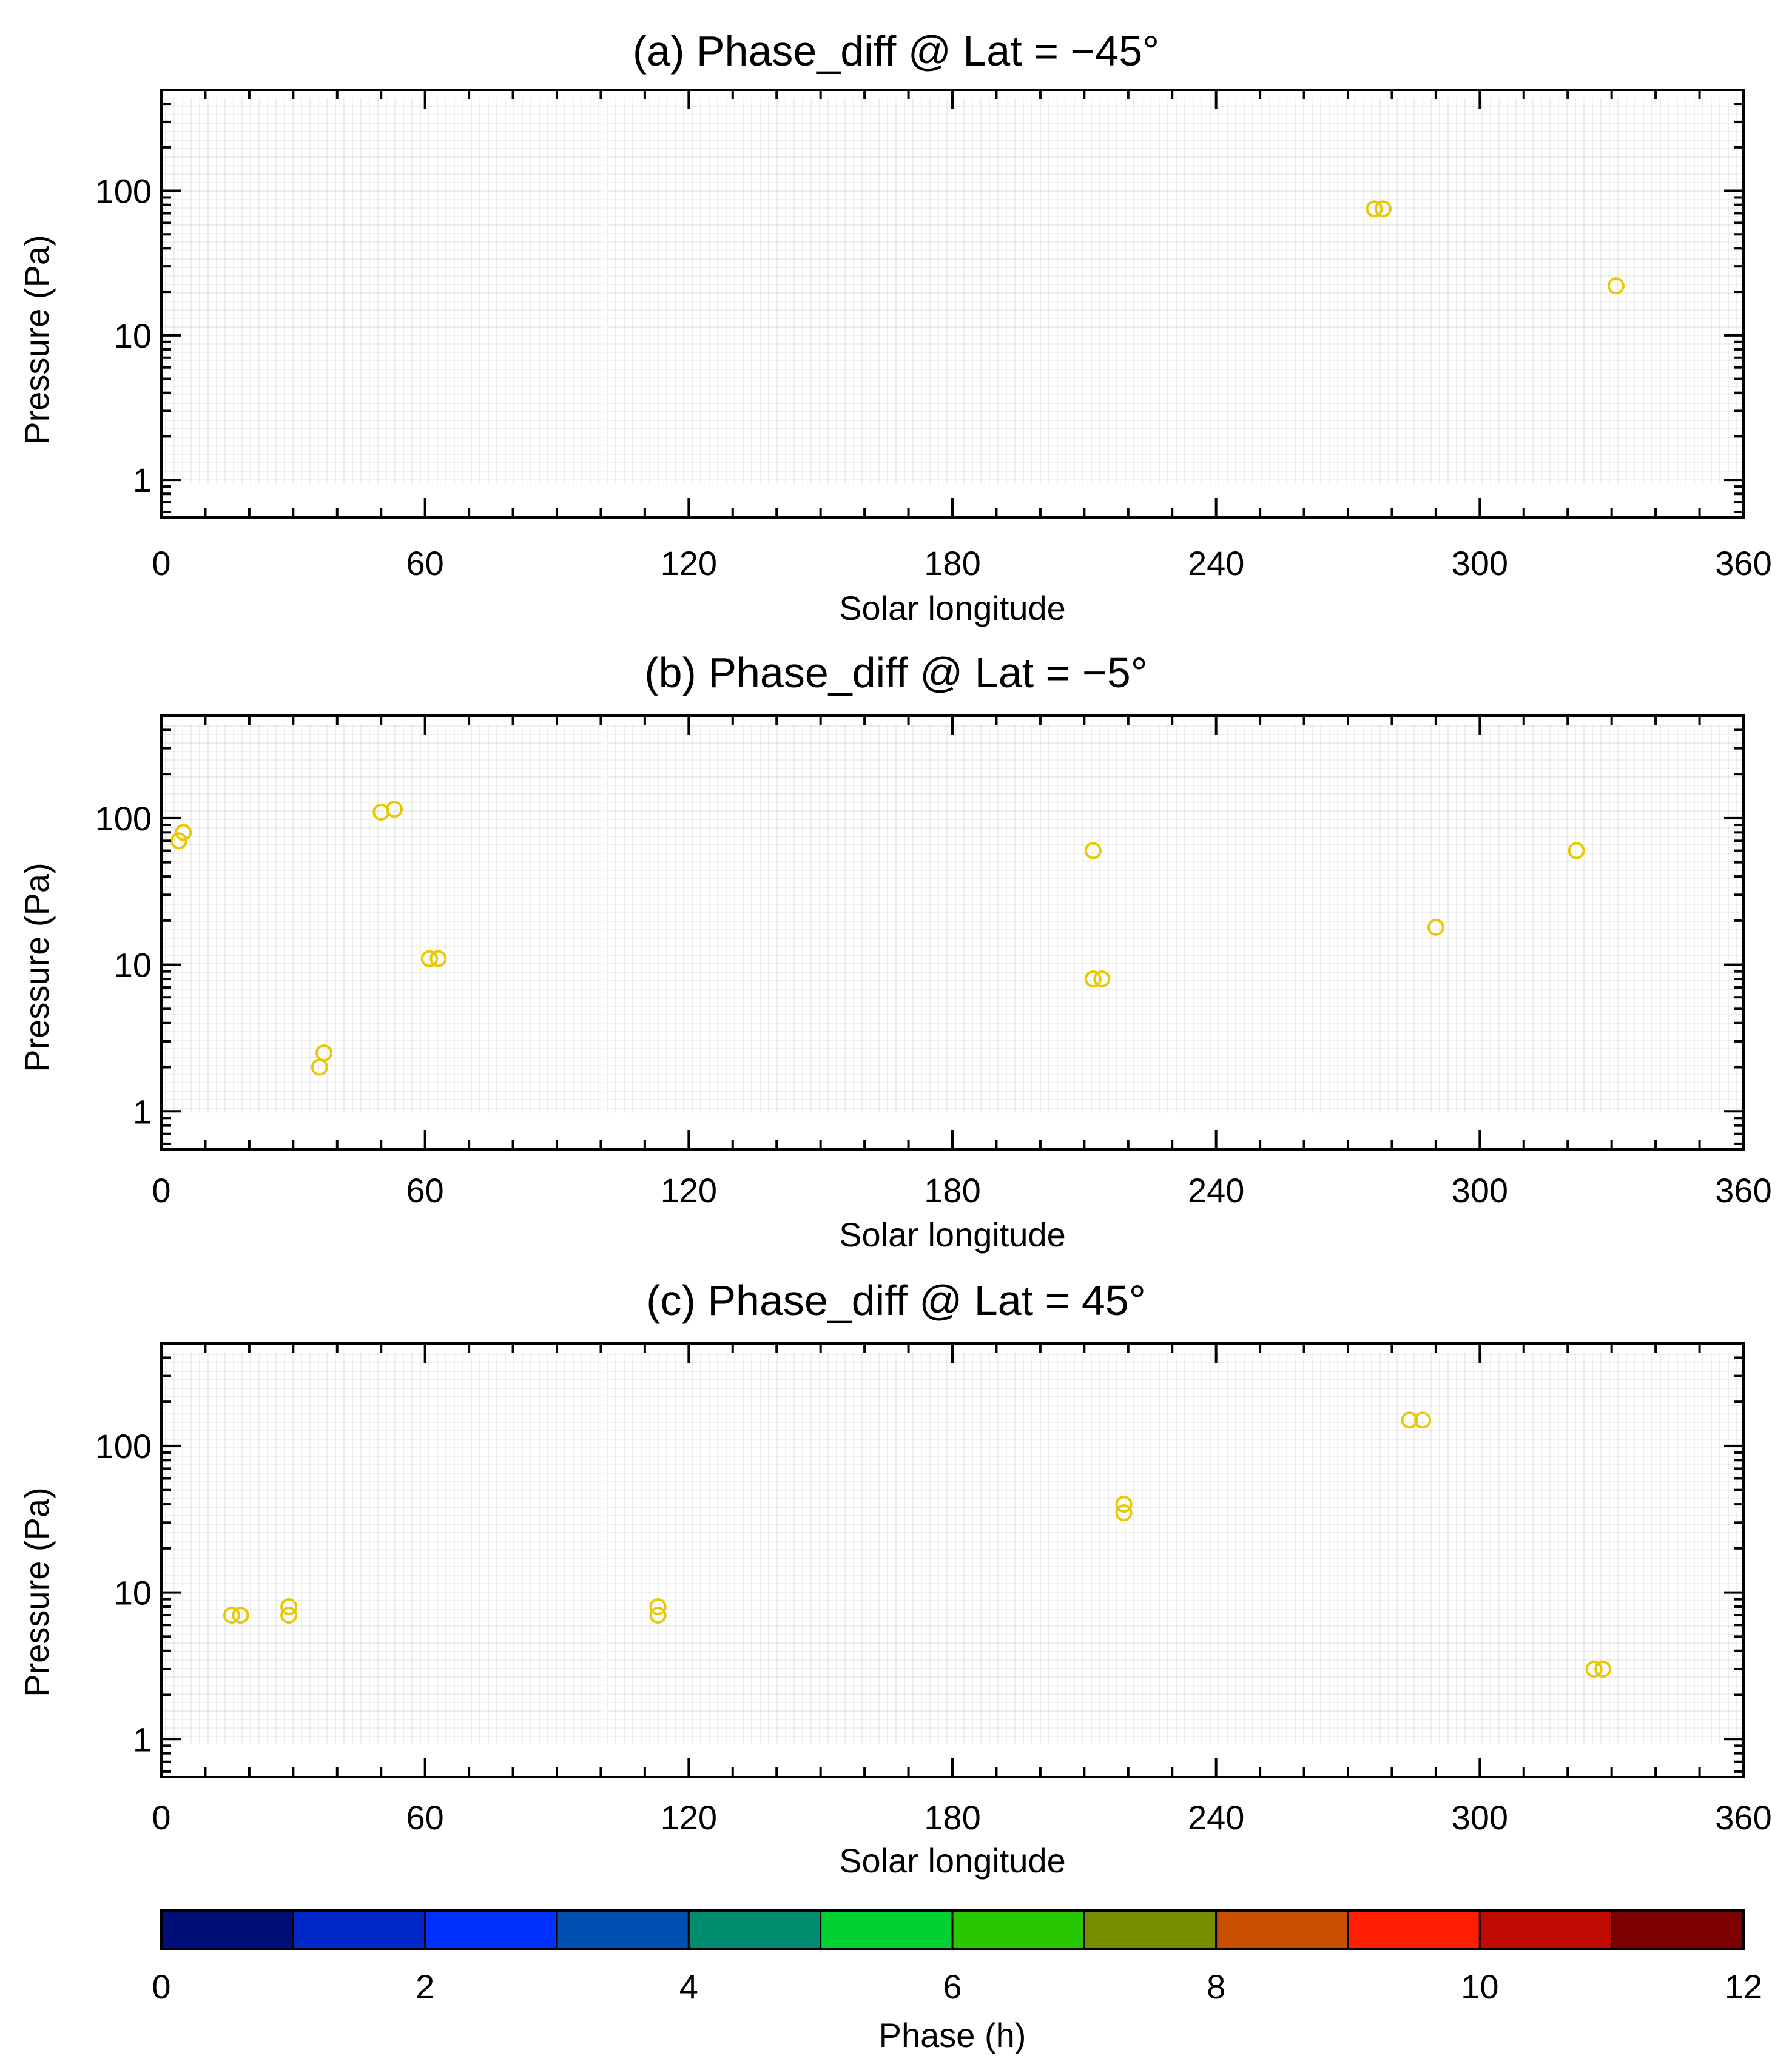 This screenshot has width=1792, height=2064. Describe the element at coordinates (689, 1817) in the screenshot. I see `panel-c-x-tick-label: 120` at that location.